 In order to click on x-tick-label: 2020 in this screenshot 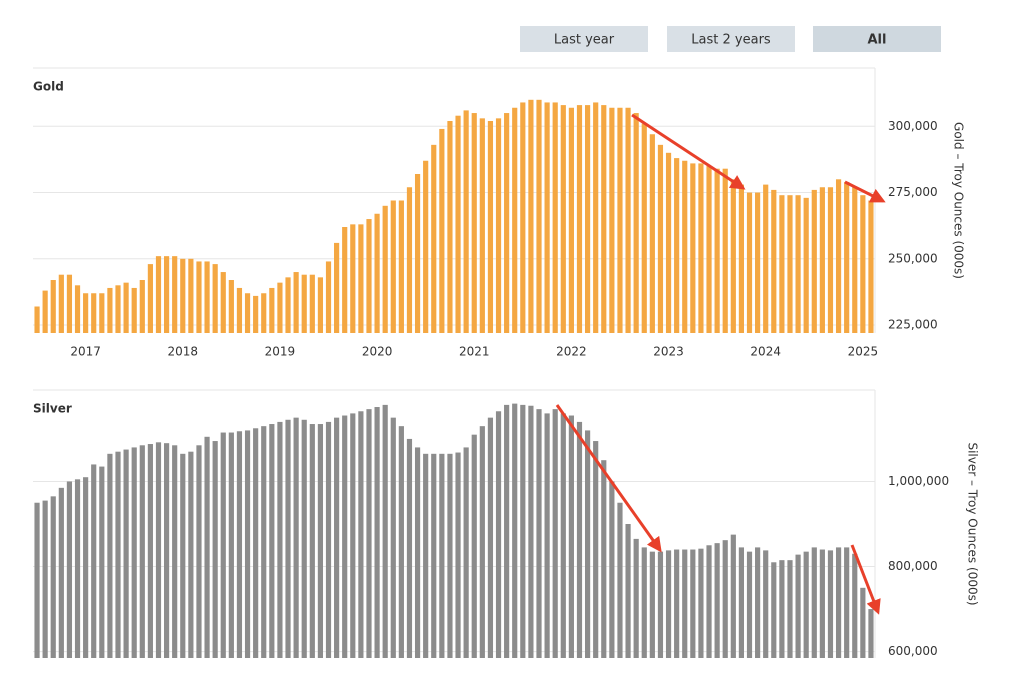, I will do `click(377, 352)`.